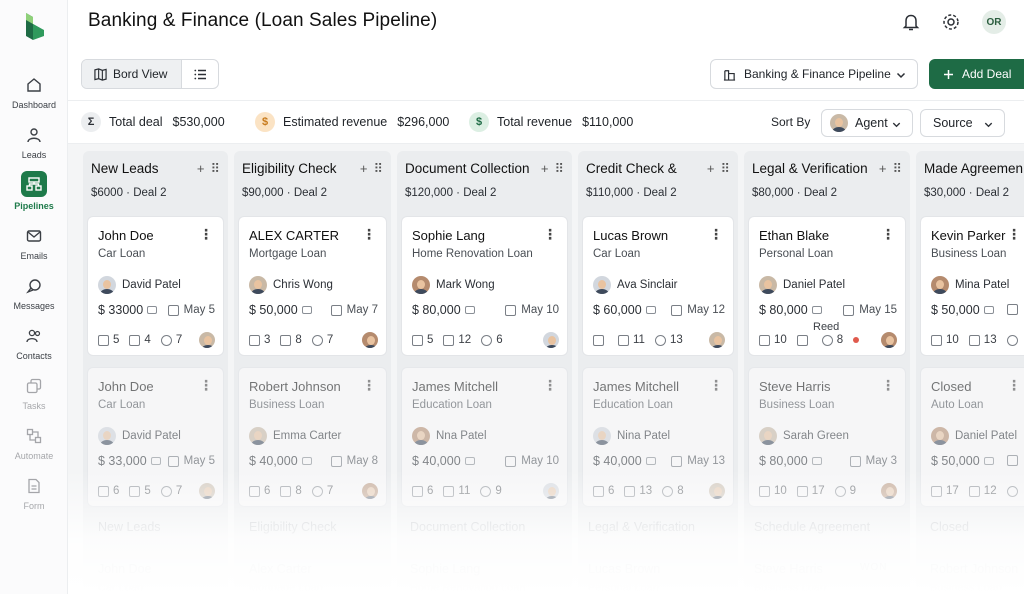 This screenshot has width=1024, height=594. I want to click on sidebar-item-form: Form, so click(34, 498).